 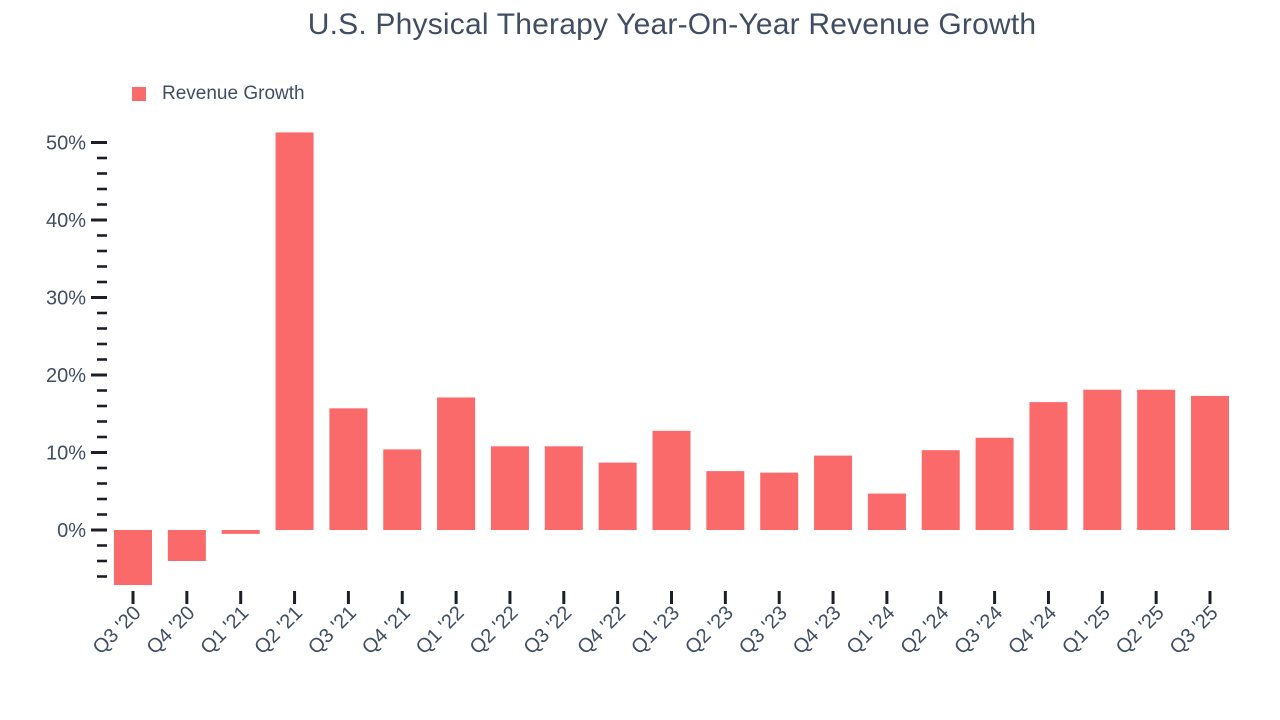 What do you see at coordinates (171, 630) in the screenshot?
I see `x-axis-tick-label: Q4 '20` at bounding box center [171, 630].